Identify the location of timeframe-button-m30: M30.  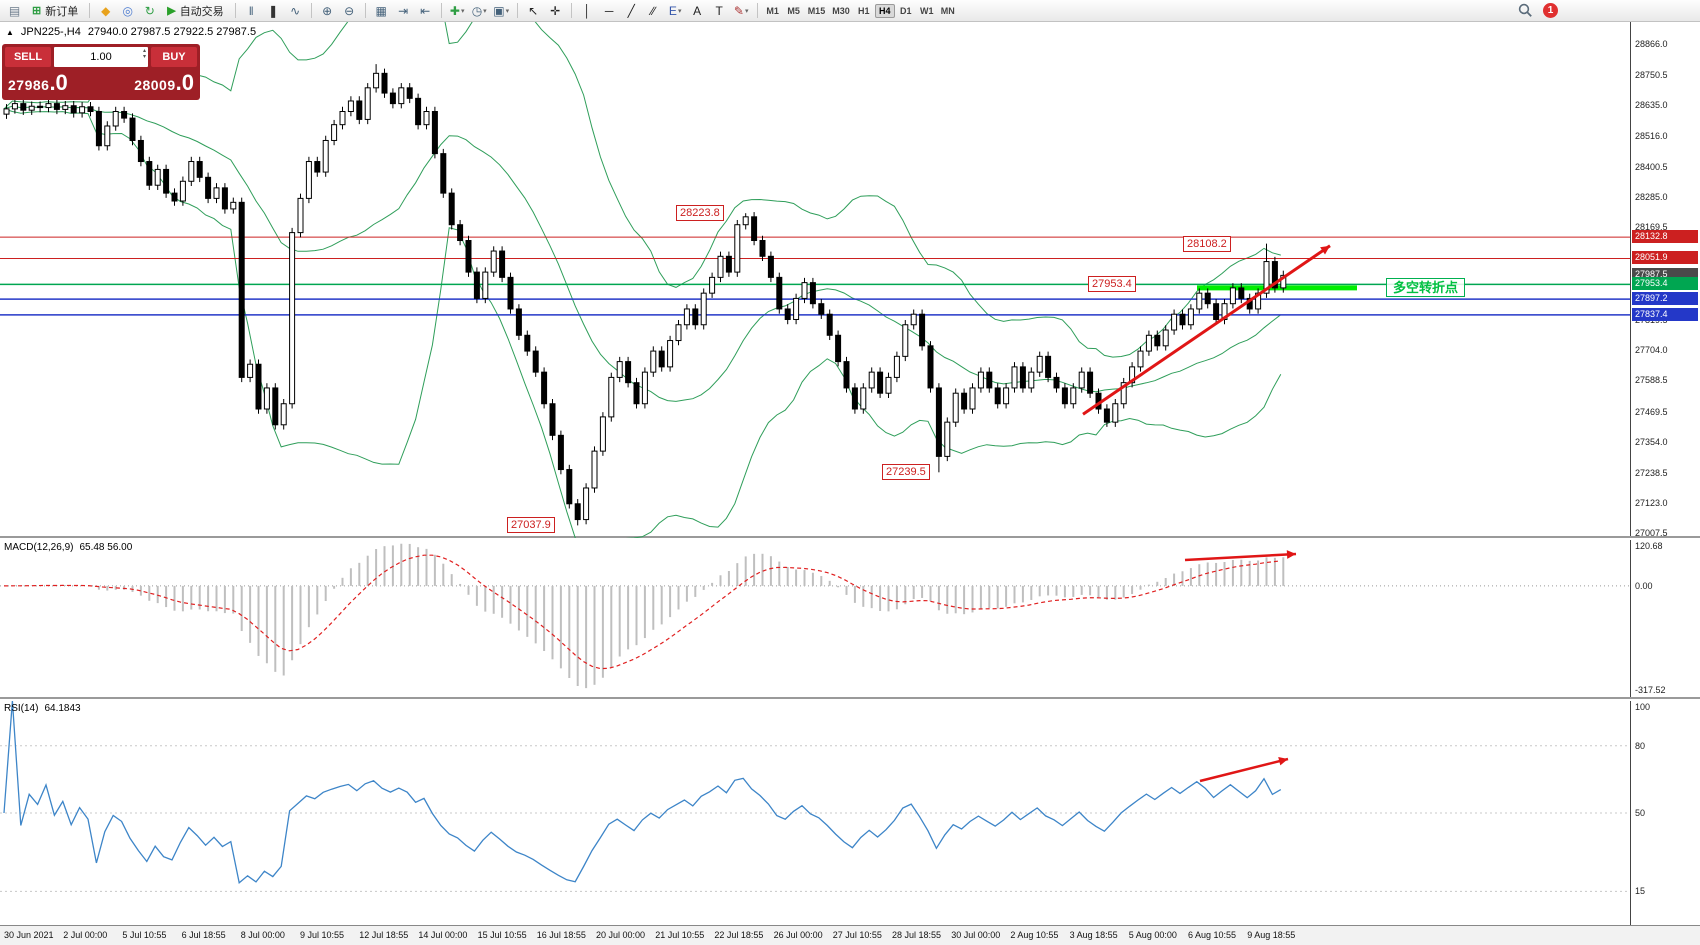
(841, 10).